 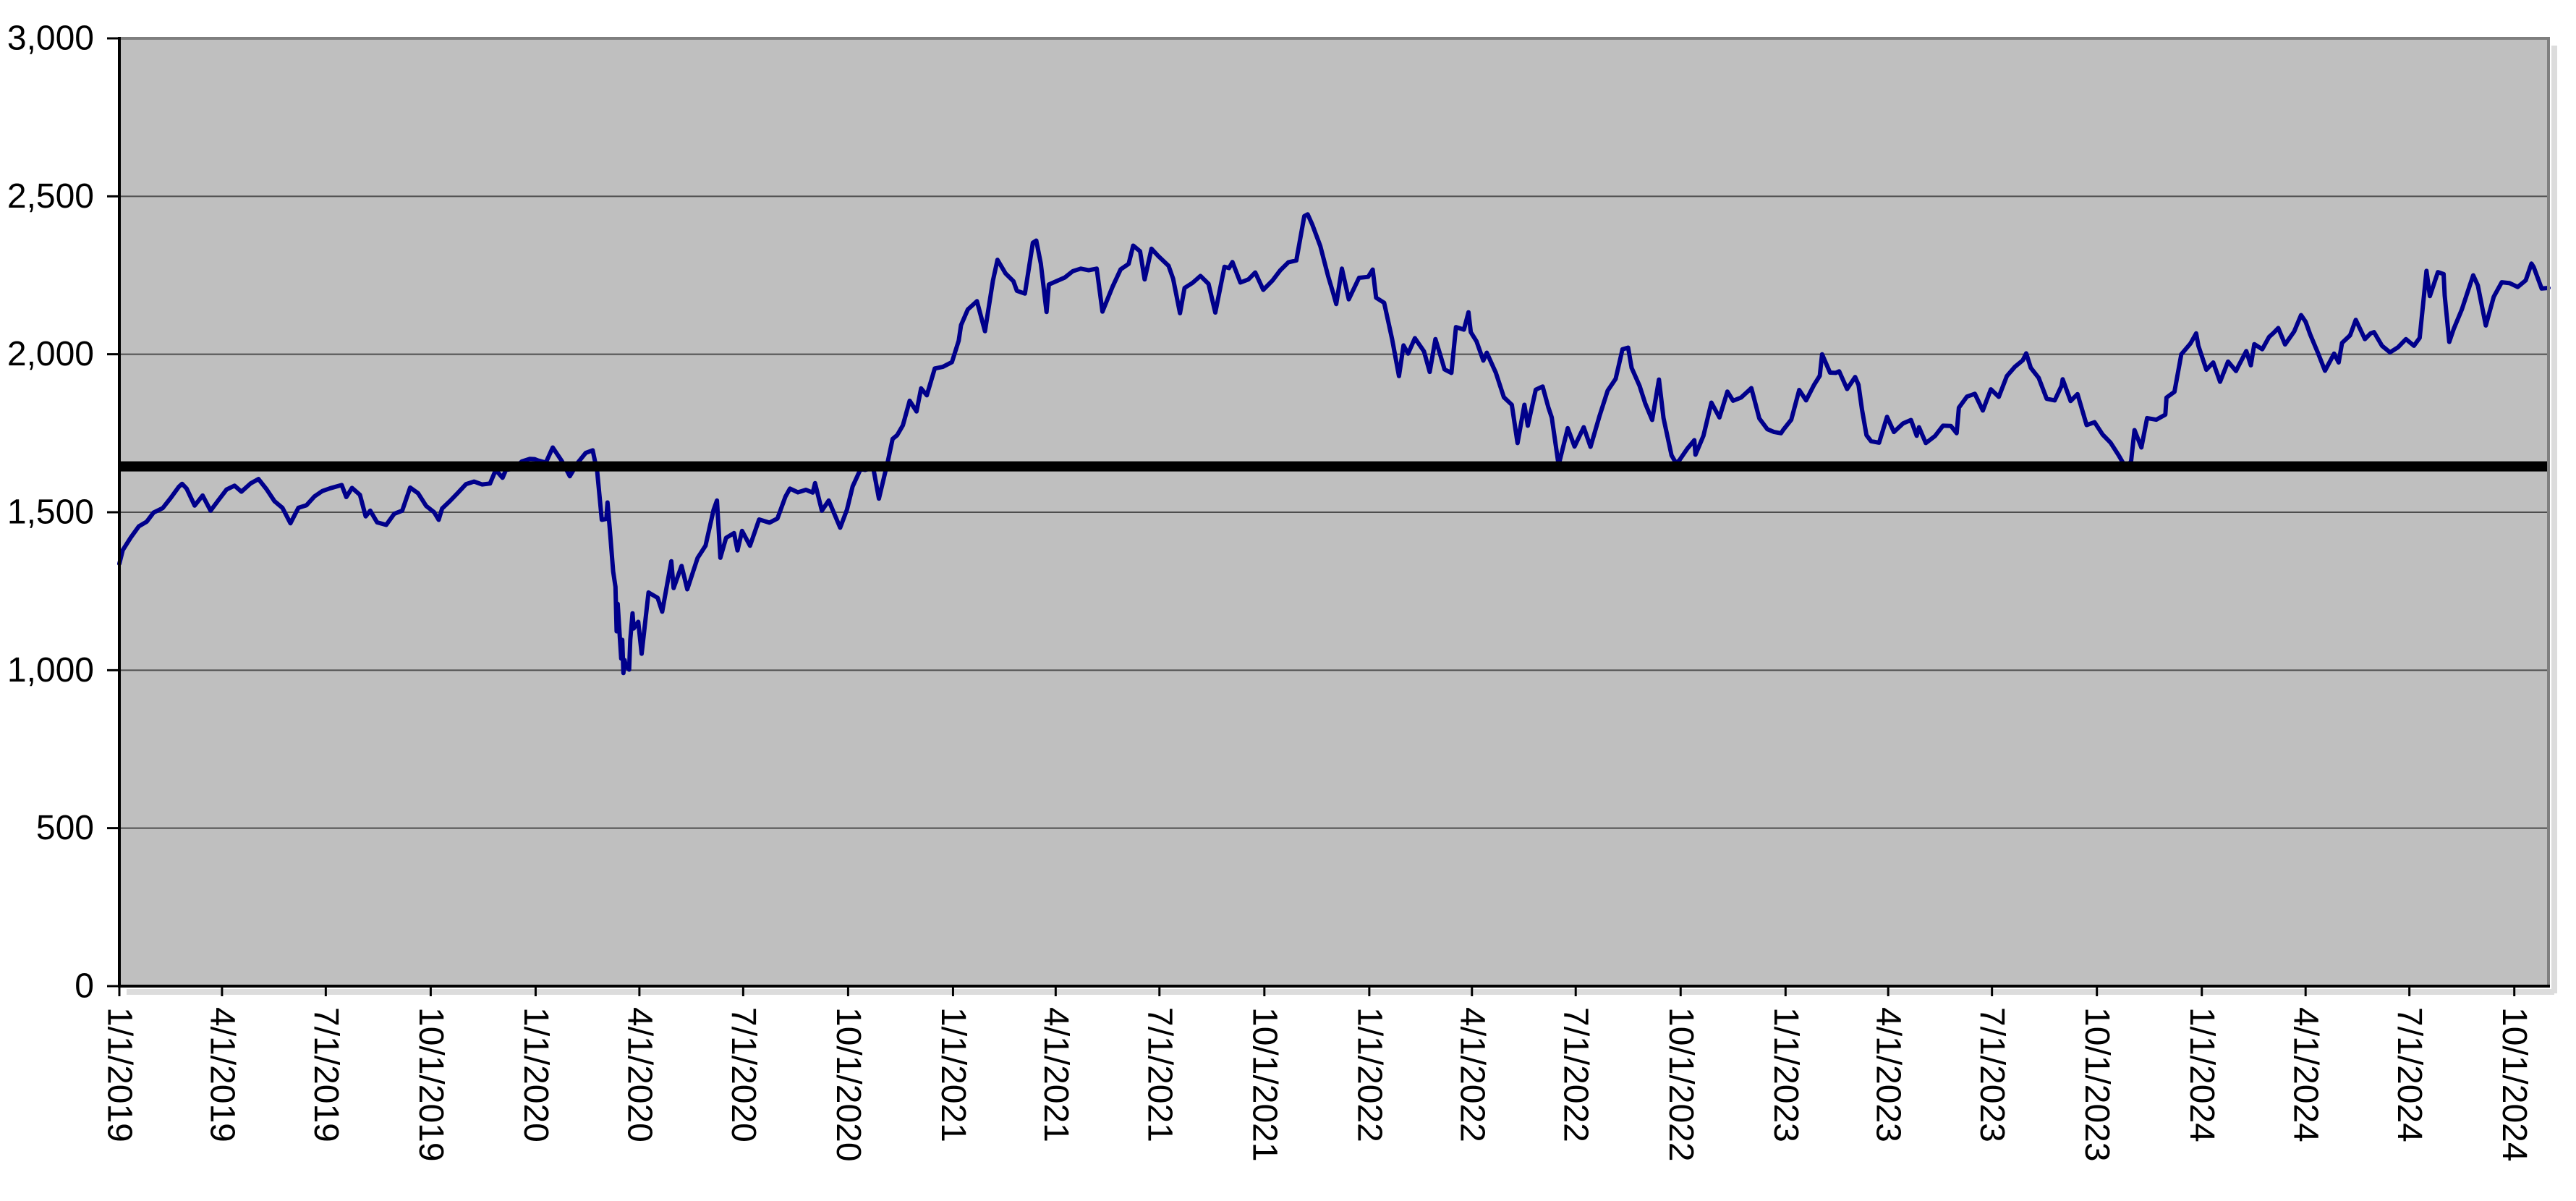 What do you see at coordinates (953, 1074) in the screenshot?
I see `x-tick-label: 1/1/2021` at bounding box center [953, 1074].